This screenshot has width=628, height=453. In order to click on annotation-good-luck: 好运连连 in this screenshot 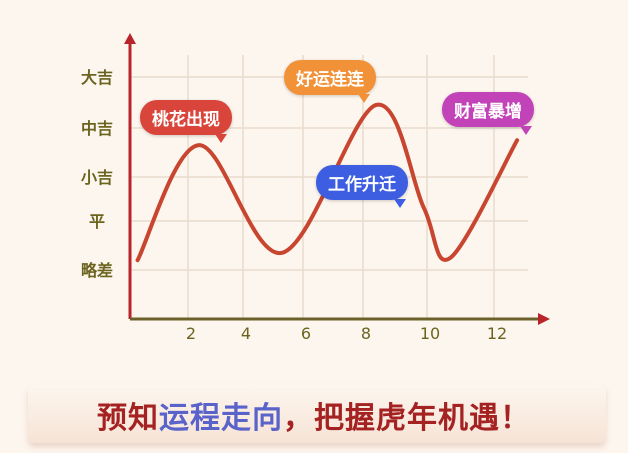, I will do `click(330, 81)`.